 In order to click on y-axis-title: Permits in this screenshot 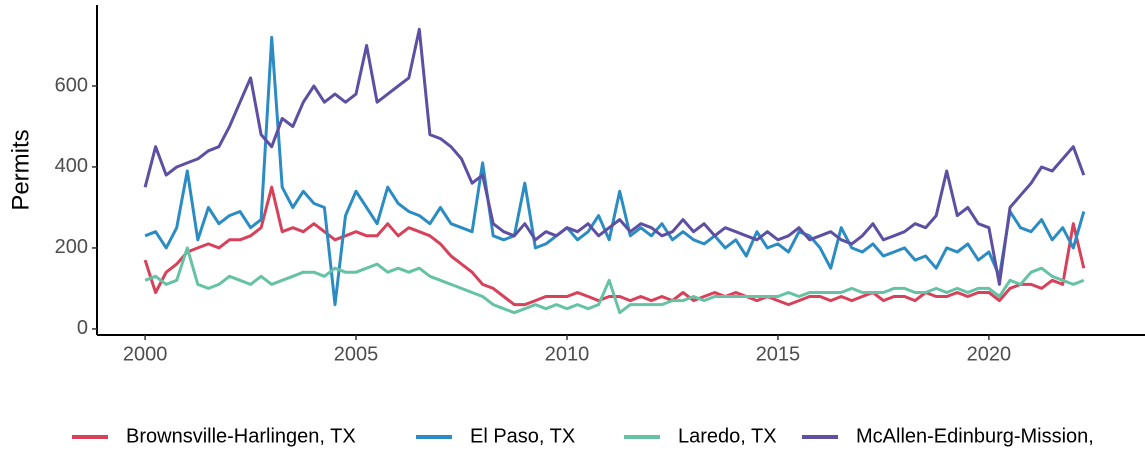, I will do `click(20, 169)`.